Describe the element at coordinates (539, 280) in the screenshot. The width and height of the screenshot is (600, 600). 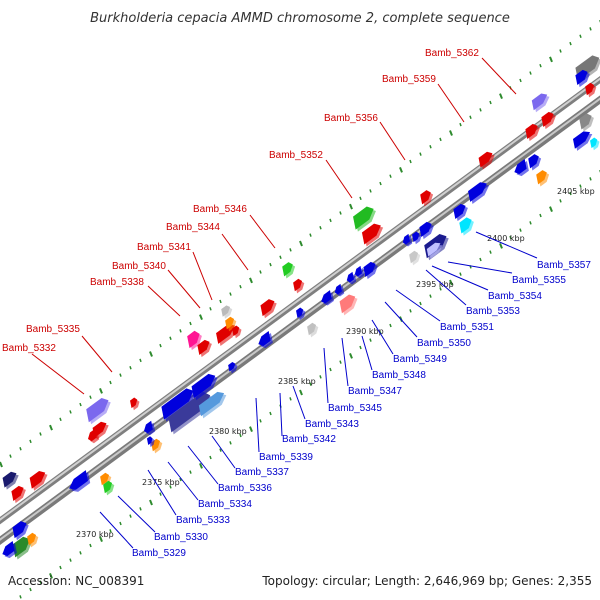
I see `gene-label: Bamb_5355` at that location.